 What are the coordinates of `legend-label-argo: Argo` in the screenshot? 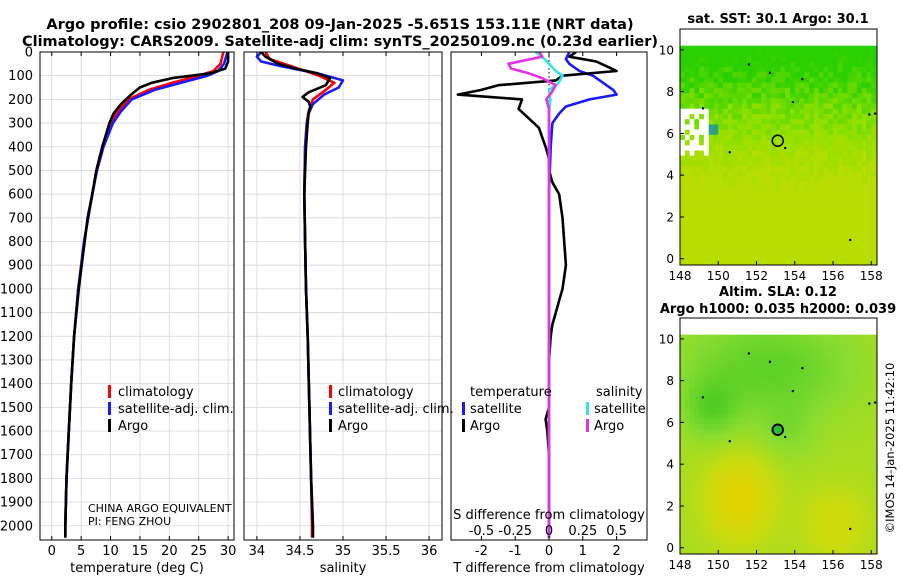 It's located at (353, 426).